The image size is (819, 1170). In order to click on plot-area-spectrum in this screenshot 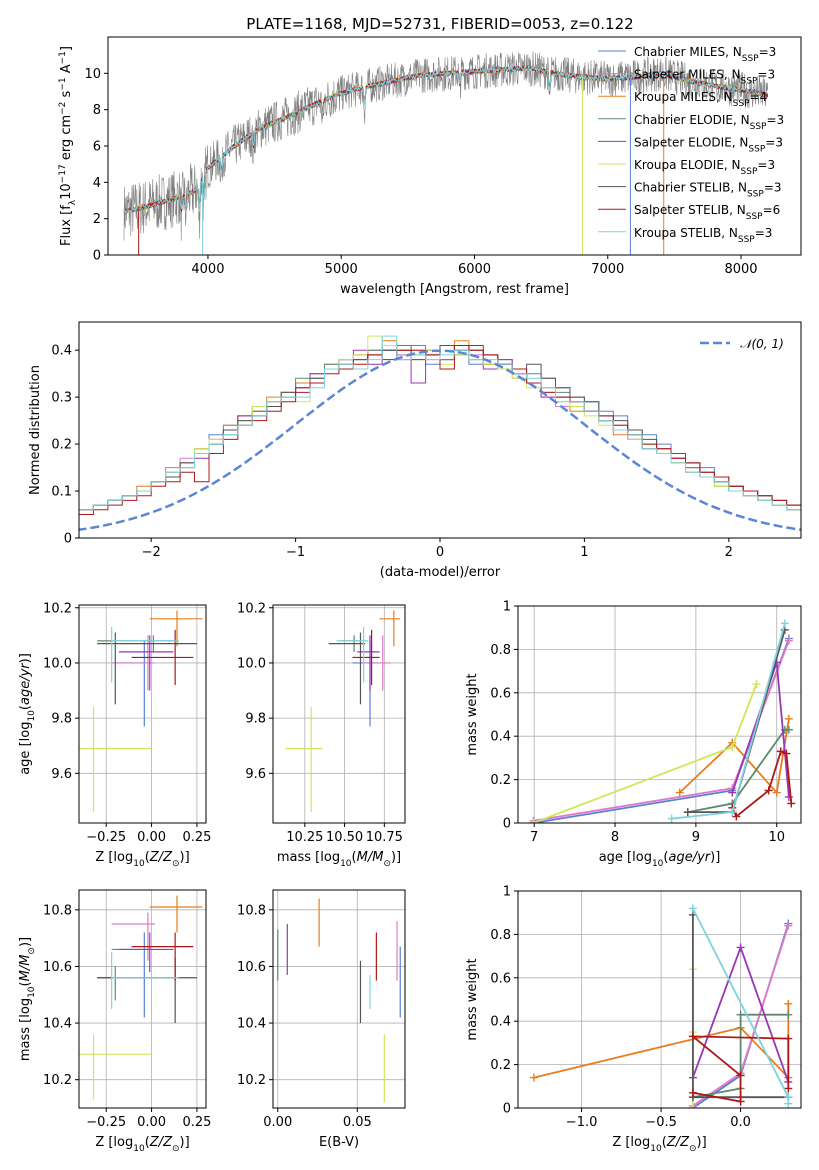, I will do `click(446, 153)`.